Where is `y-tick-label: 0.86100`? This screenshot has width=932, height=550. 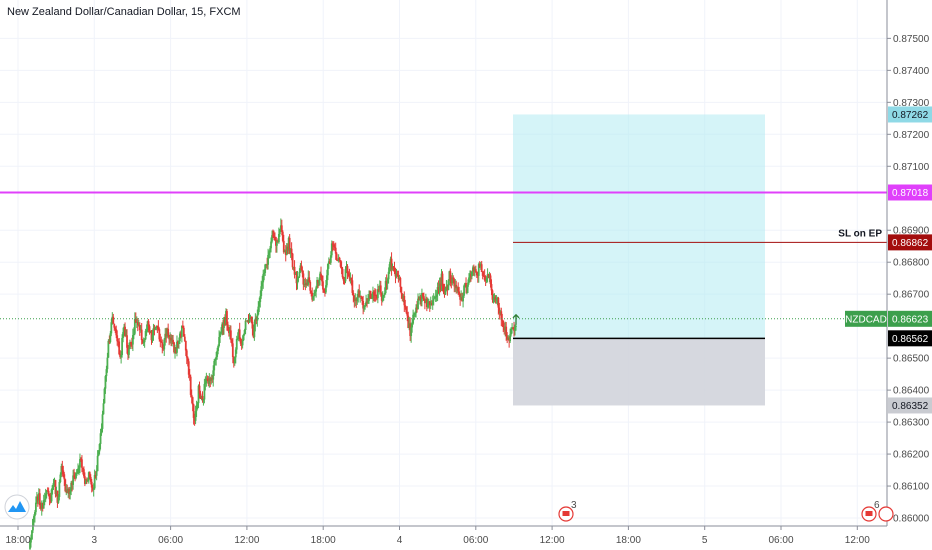 y-tick-label: 0.86100 is located at coordinates (911, 487).